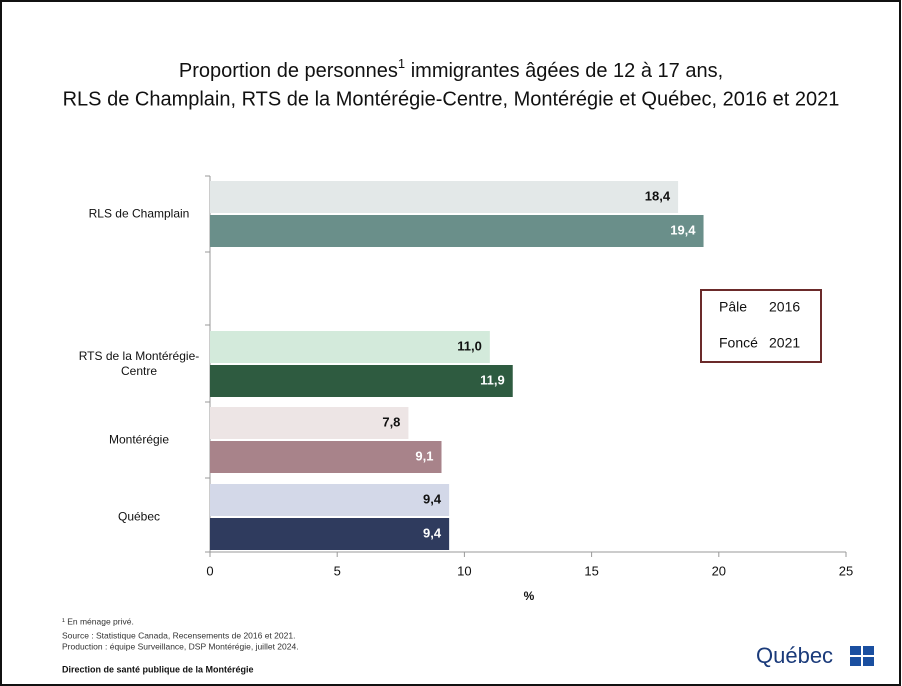 The width and height of the screenshot is (902, 686). What do you see at coordinates (98, 621) in the screenshot?
I see `footnote: ¹ En ménage privé.` at bounding box center [98, 621].